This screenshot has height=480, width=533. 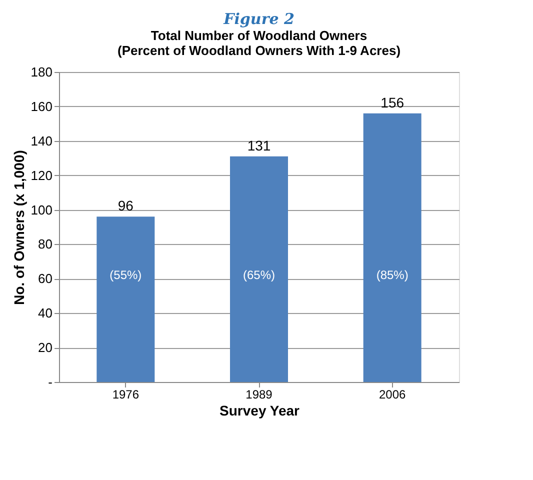 What do you see at coordinates (126, 275) in the screenshot?
I see `annotation: (55%)` at bounding box center [126, 275].